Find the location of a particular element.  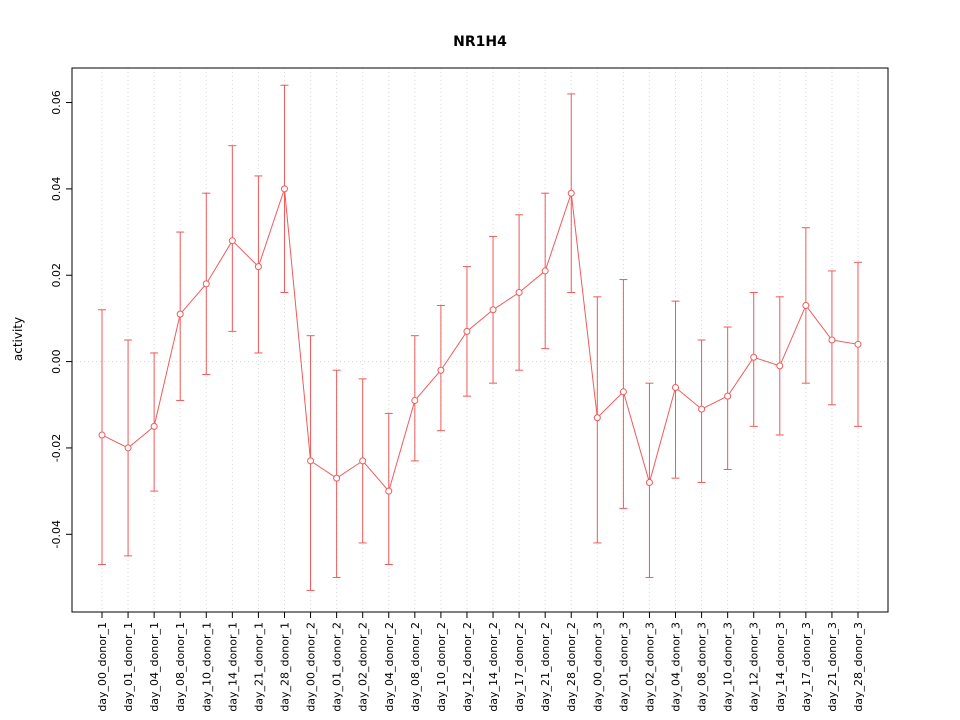

x-tick-label: day_14_donor_3 is located at coordinates (780, 667).